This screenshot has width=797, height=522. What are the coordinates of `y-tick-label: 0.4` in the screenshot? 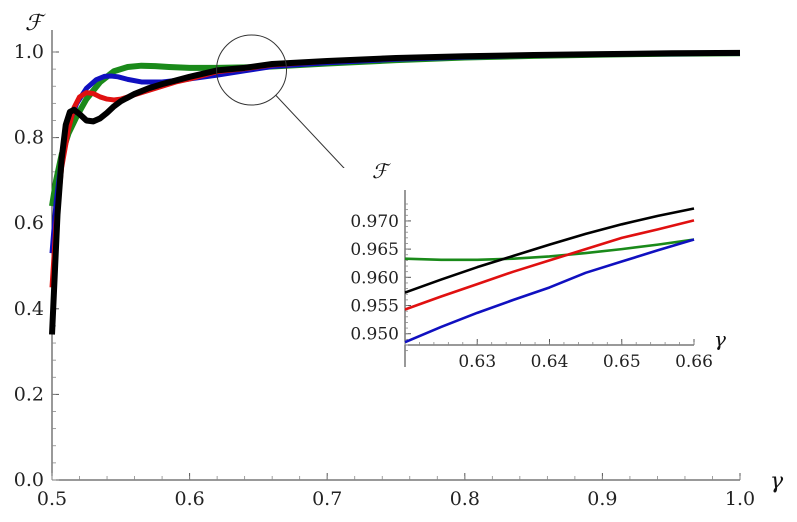 It's located at (29, 309).